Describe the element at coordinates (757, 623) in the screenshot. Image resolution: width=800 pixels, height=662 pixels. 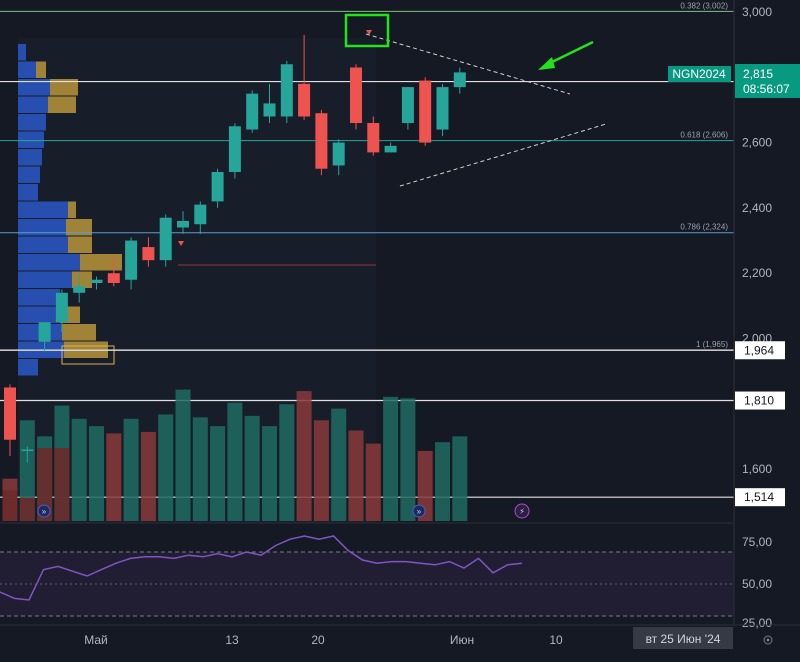
I see `rsi-tick-25: 25,00` at that location.